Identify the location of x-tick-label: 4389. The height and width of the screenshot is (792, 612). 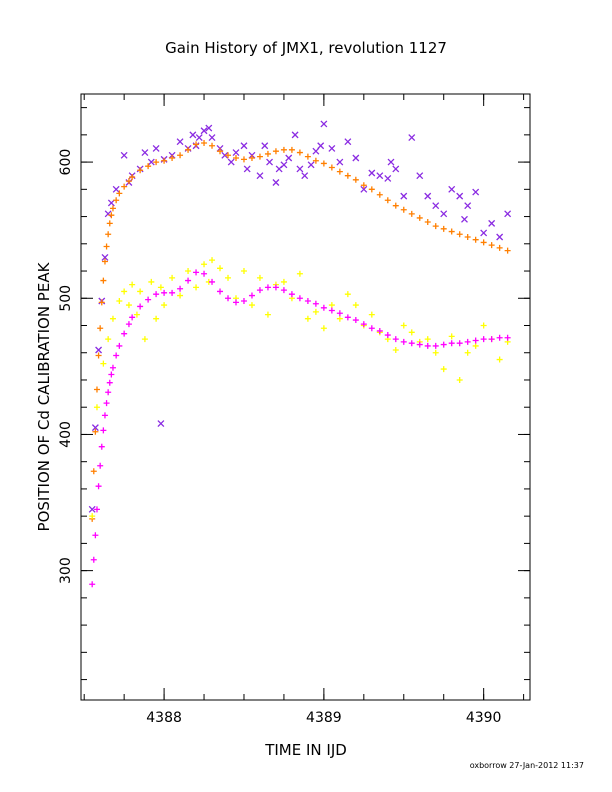
(324, 718).